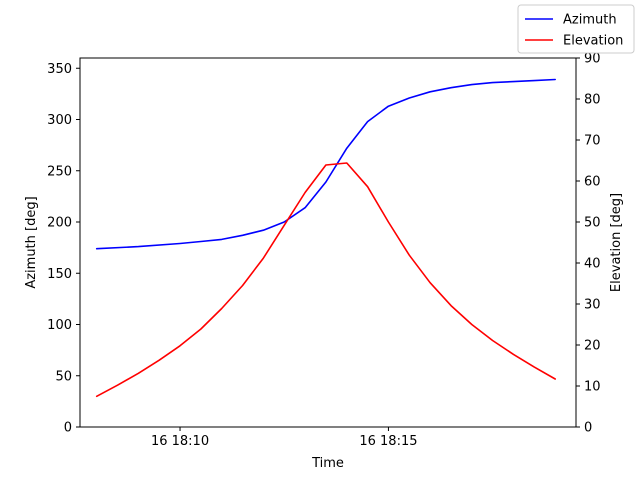  I want to click on left-y-axis-label: Azimuth [deg], so click(31, 242).